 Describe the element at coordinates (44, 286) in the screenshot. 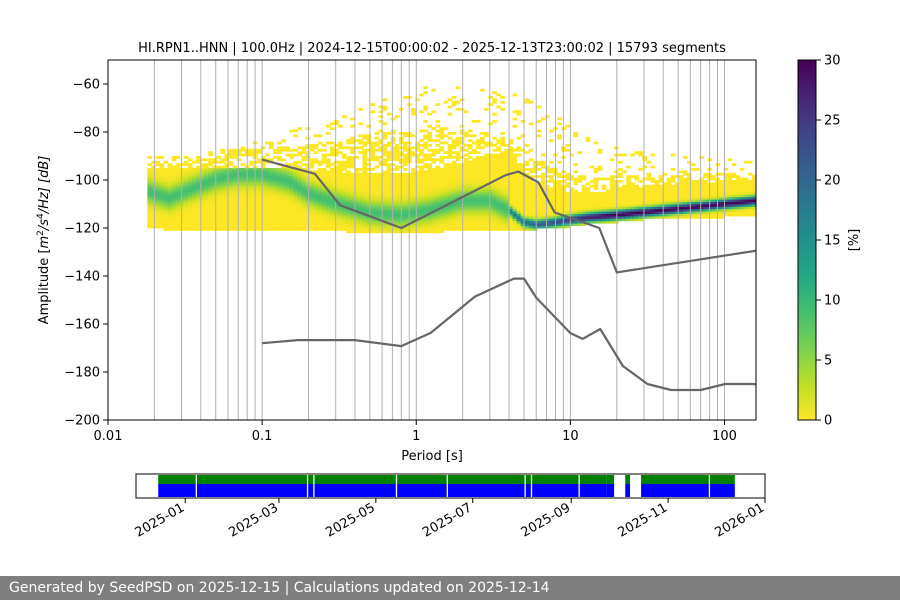

I see `y-label-main: Amplitude [` at that location.